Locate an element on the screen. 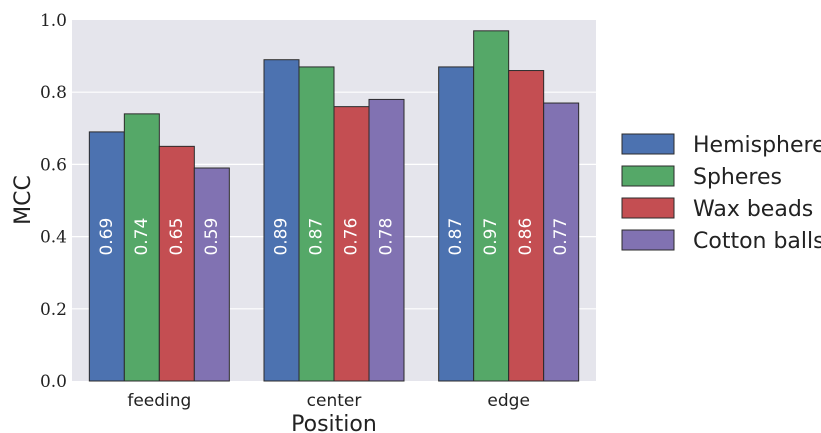 This screenshot has width=821, height=433. bar-value-label: 0.97 is located at coordinates (491, 237).